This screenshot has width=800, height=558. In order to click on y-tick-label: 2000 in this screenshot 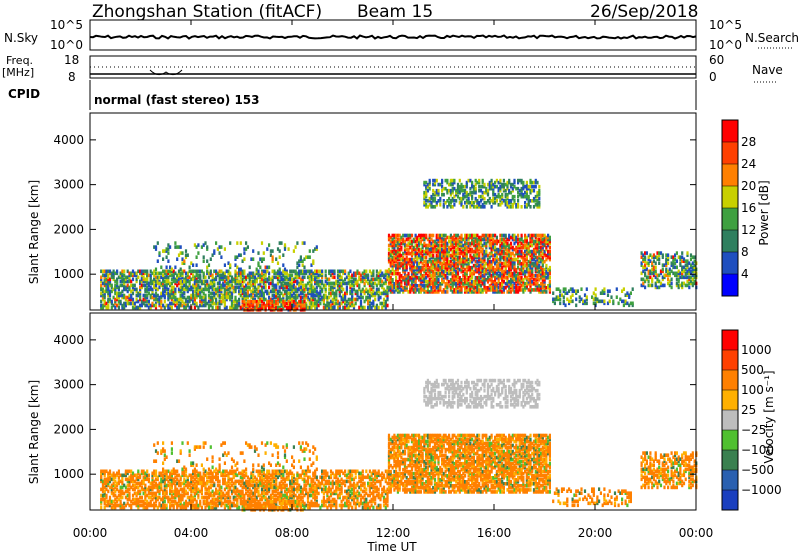, I will do `click(68, 229)`.